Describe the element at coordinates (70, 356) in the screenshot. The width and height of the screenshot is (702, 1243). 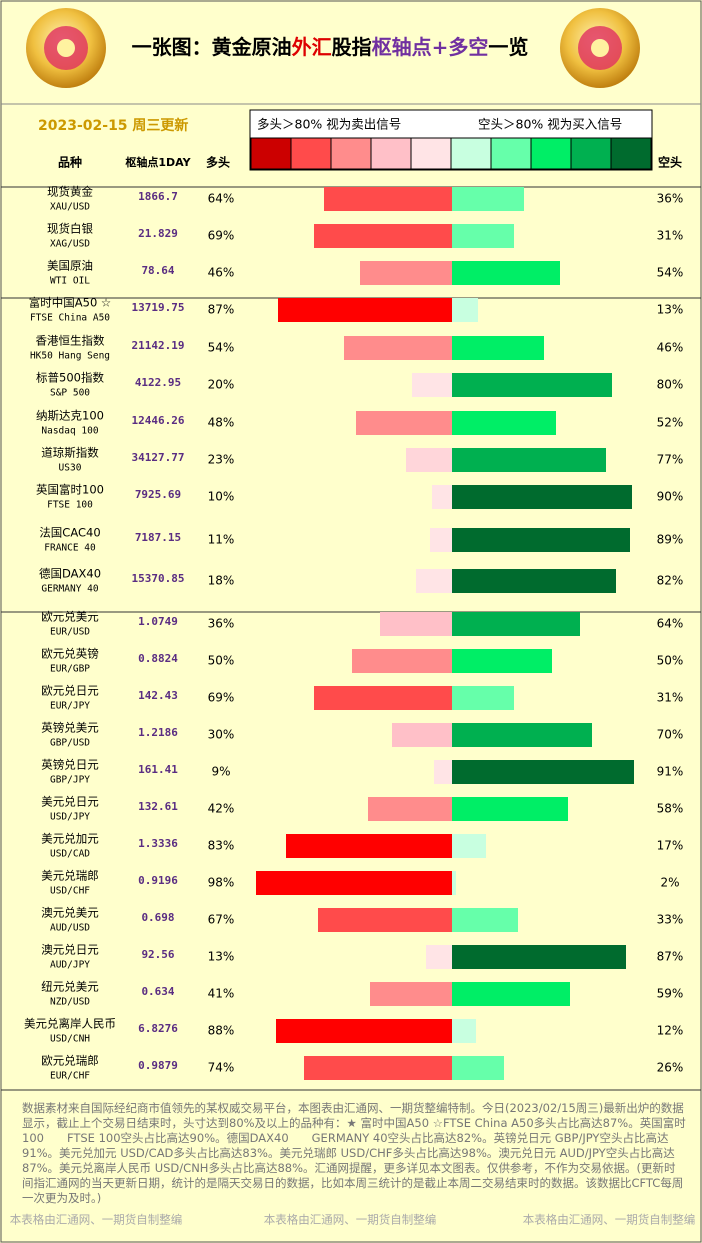
I see `row-code: HK50 Hang Seng` at that location.